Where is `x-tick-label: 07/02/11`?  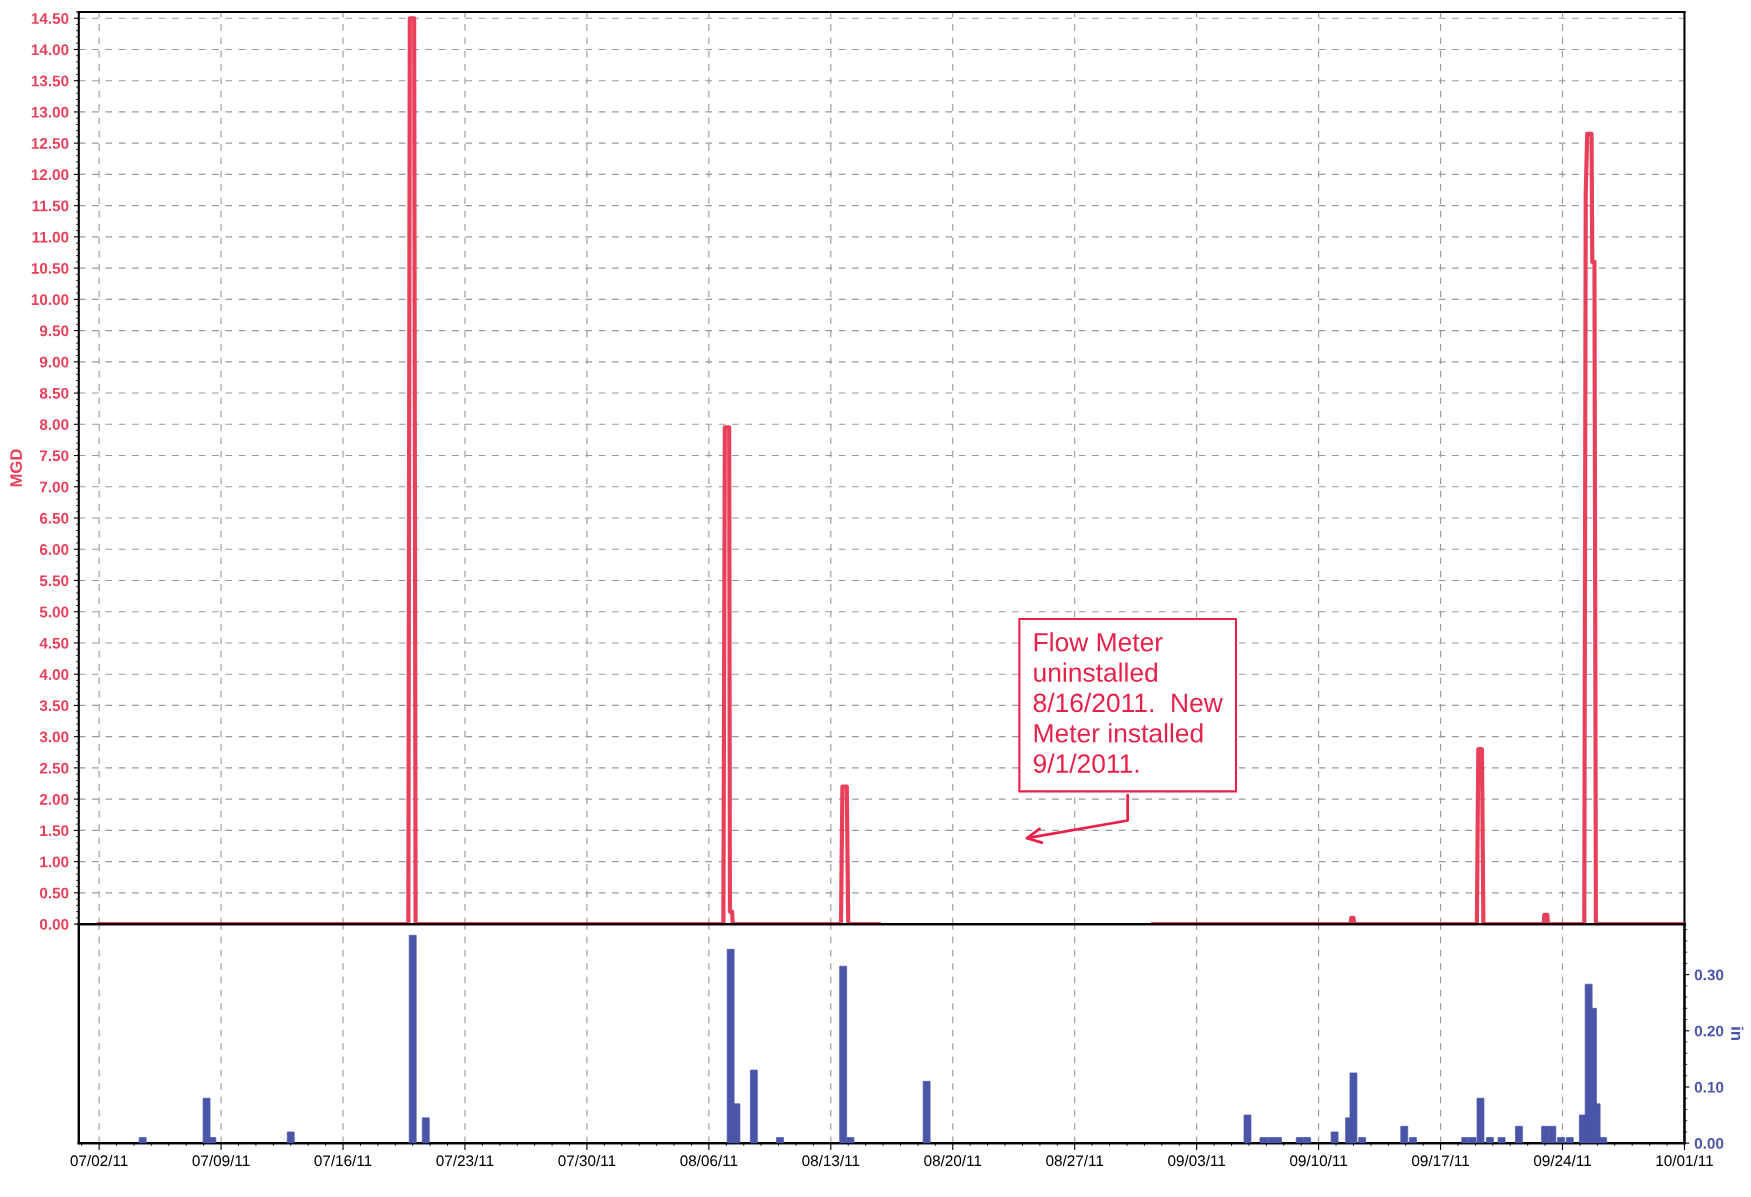
x-tick-label: 07/02/11 is located at coordinates (99, 1160).